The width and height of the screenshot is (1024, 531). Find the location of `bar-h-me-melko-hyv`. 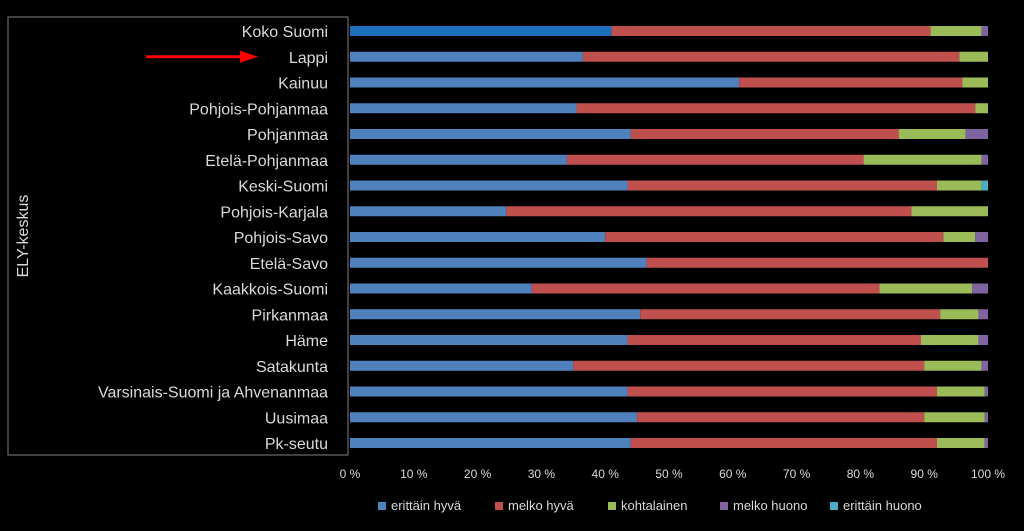

bar-h-me-melko-hyv is located at coordinates (774, 340).